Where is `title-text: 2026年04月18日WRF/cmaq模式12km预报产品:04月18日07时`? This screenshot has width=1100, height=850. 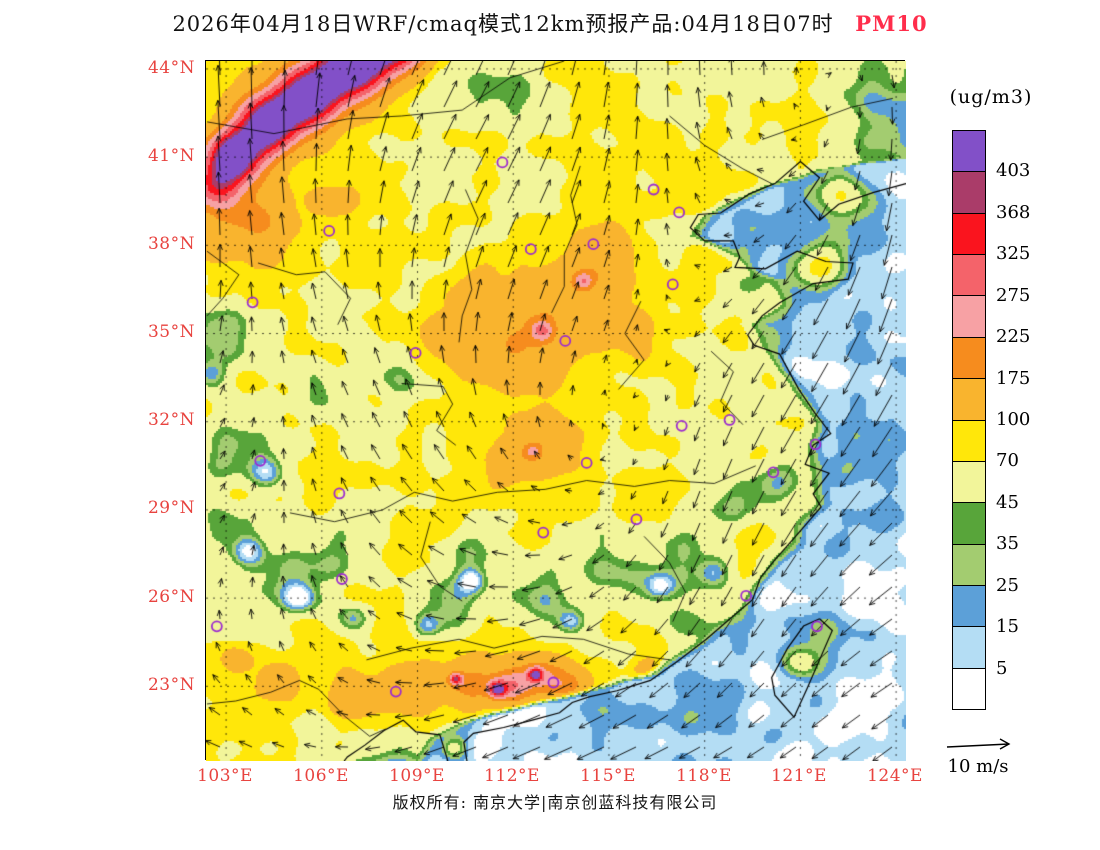
title-text: 2026年04月18日WRF/cmaq模式12km预报产品:04月18日07时 is located at coordinates (503, 24).